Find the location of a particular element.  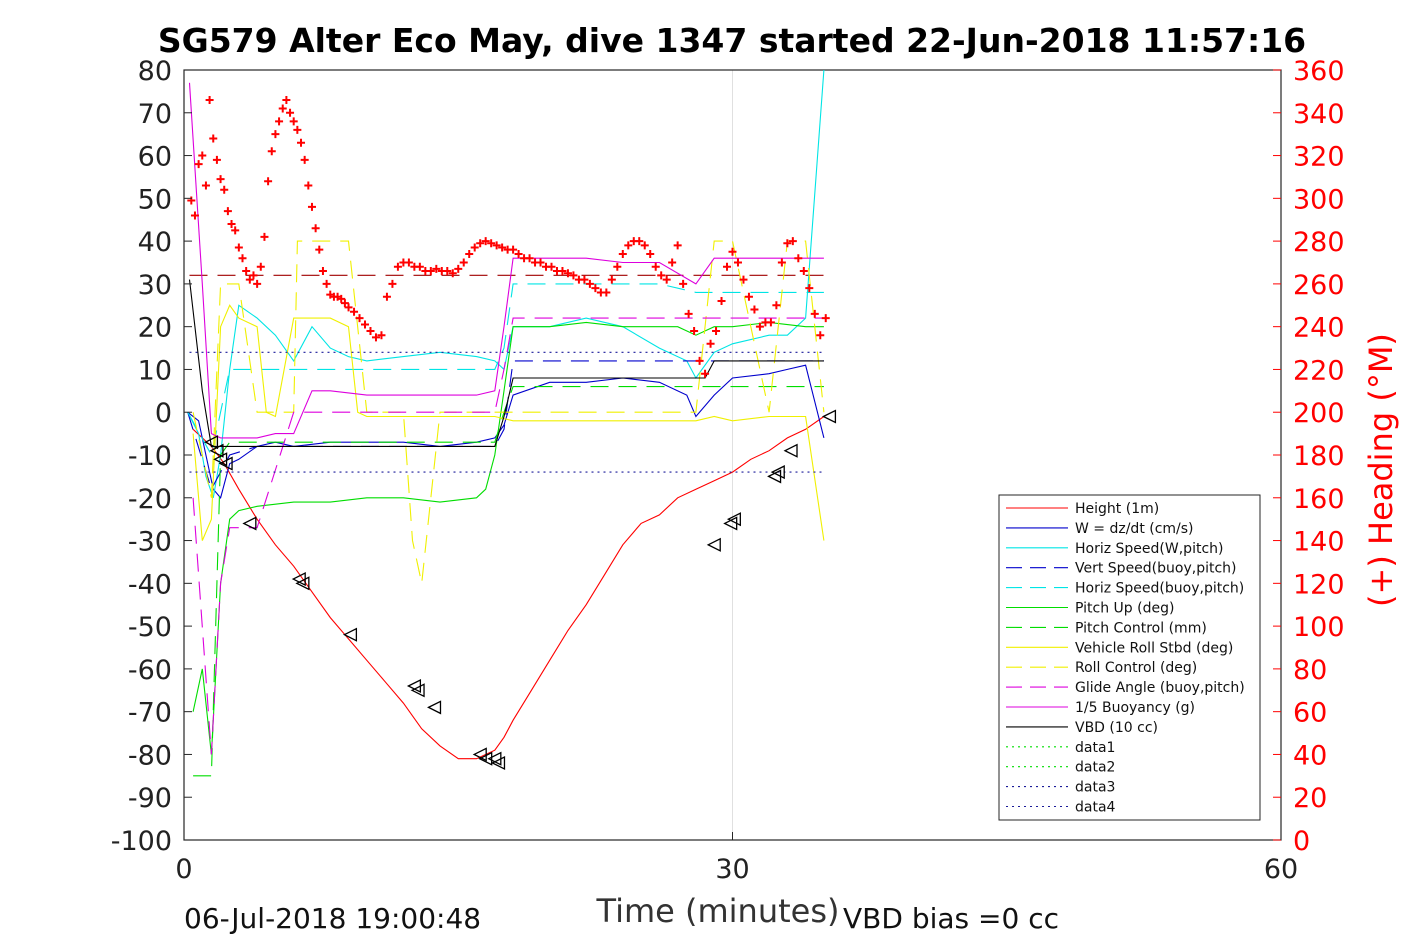

left-tick-label: 60 is located at coordinates (155, 157).